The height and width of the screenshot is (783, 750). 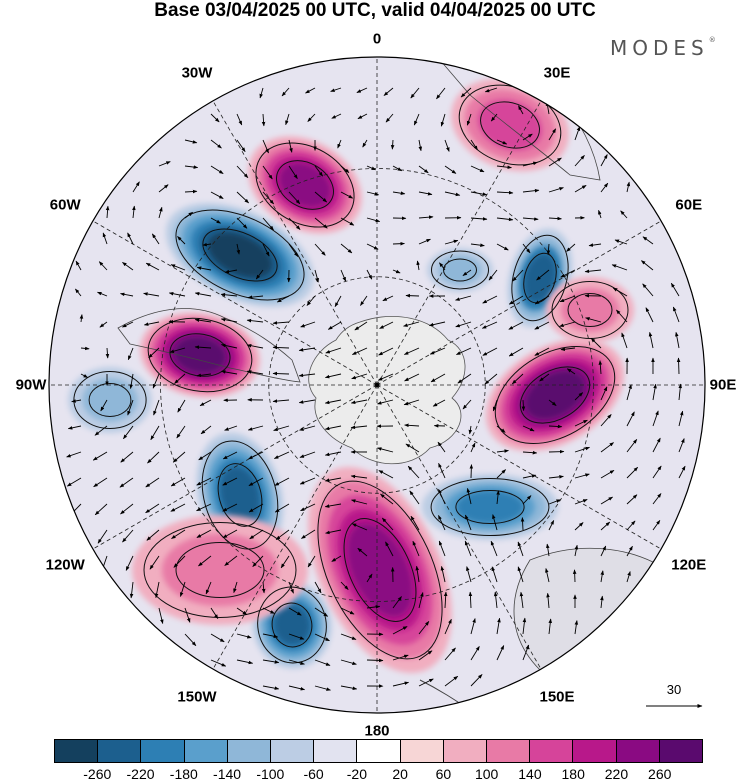 What do you see at coordinates (530, 774) in the screenshot?
I see `colorbar-tick-label: 140` at bounding box center [530, 774].